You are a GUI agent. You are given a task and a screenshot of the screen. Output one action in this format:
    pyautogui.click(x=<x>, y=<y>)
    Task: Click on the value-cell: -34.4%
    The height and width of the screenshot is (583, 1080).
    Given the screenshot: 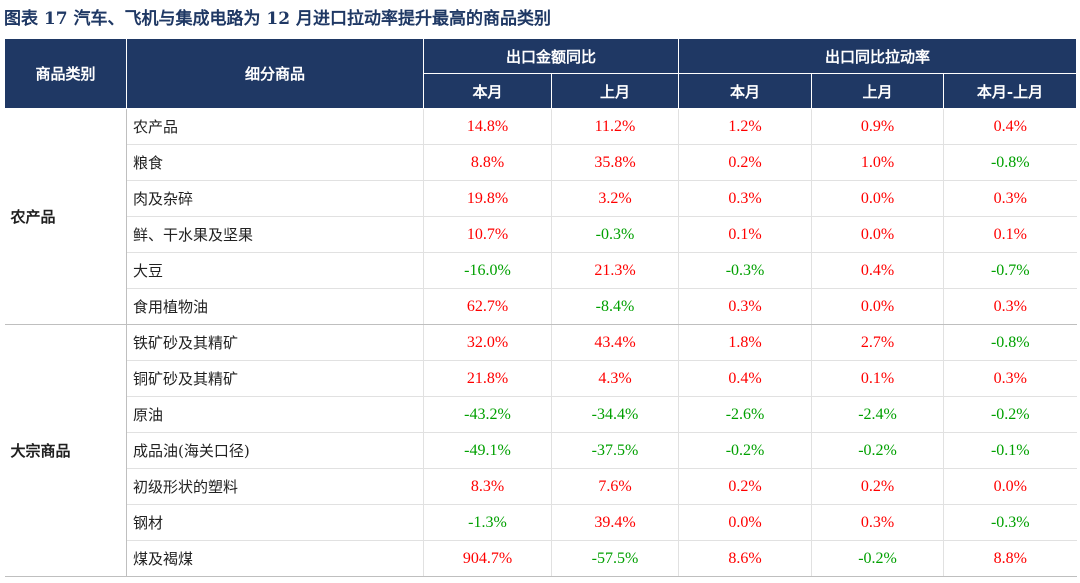 What is the action you would take?
    pyautogui.click(x=615, y=414)
    